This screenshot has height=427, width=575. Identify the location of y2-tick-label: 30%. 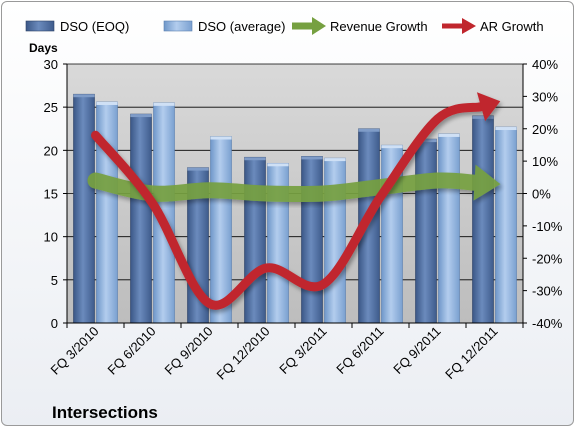
(545, 96).